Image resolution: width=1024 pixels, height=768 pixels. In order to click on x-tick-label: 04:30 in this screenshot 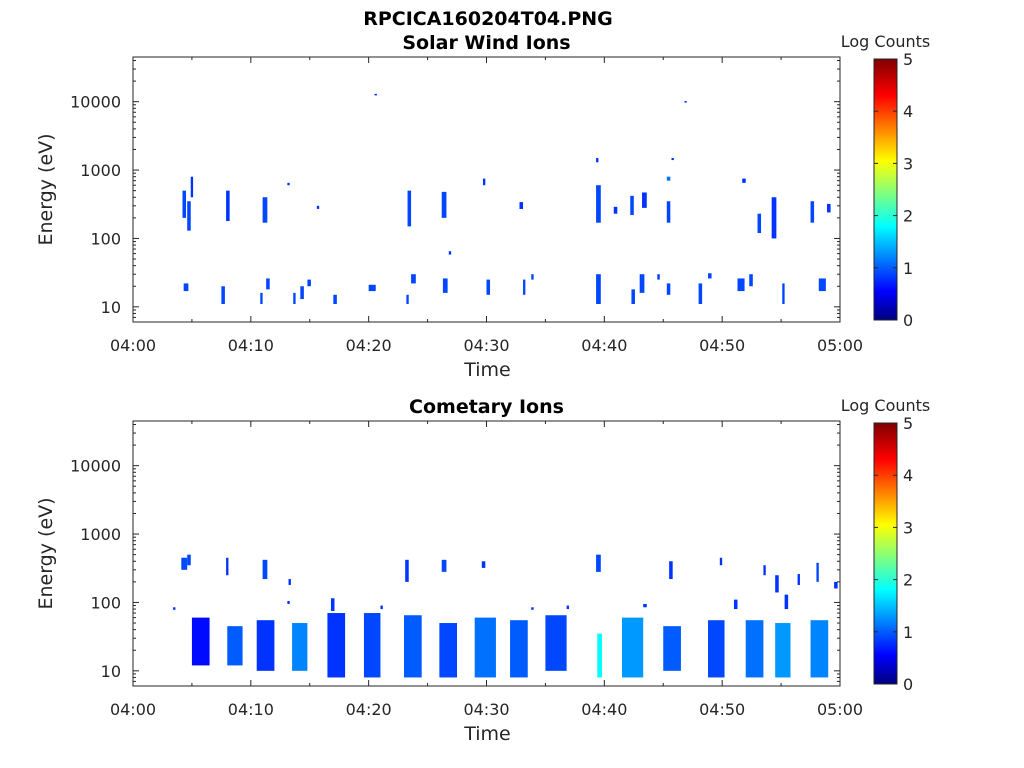, I will do `click(486, 709)`.